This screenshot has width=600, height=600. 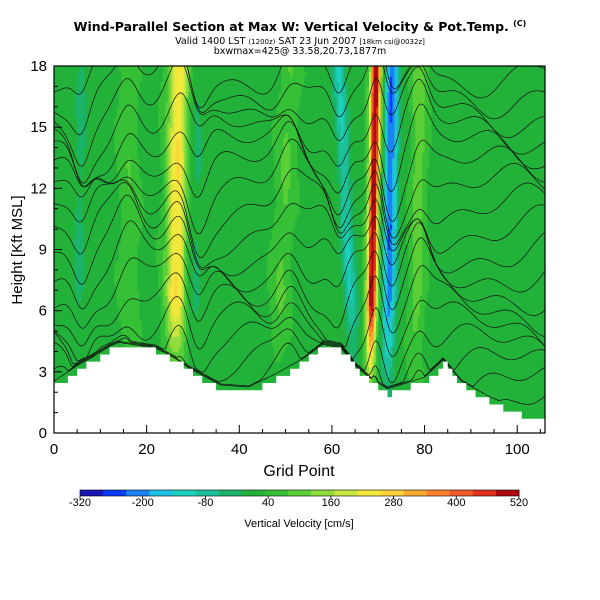 What do you see at coordinates (299, 390) in the screenshot?
I see `terrain-mask` at bounding box center [299, 390].